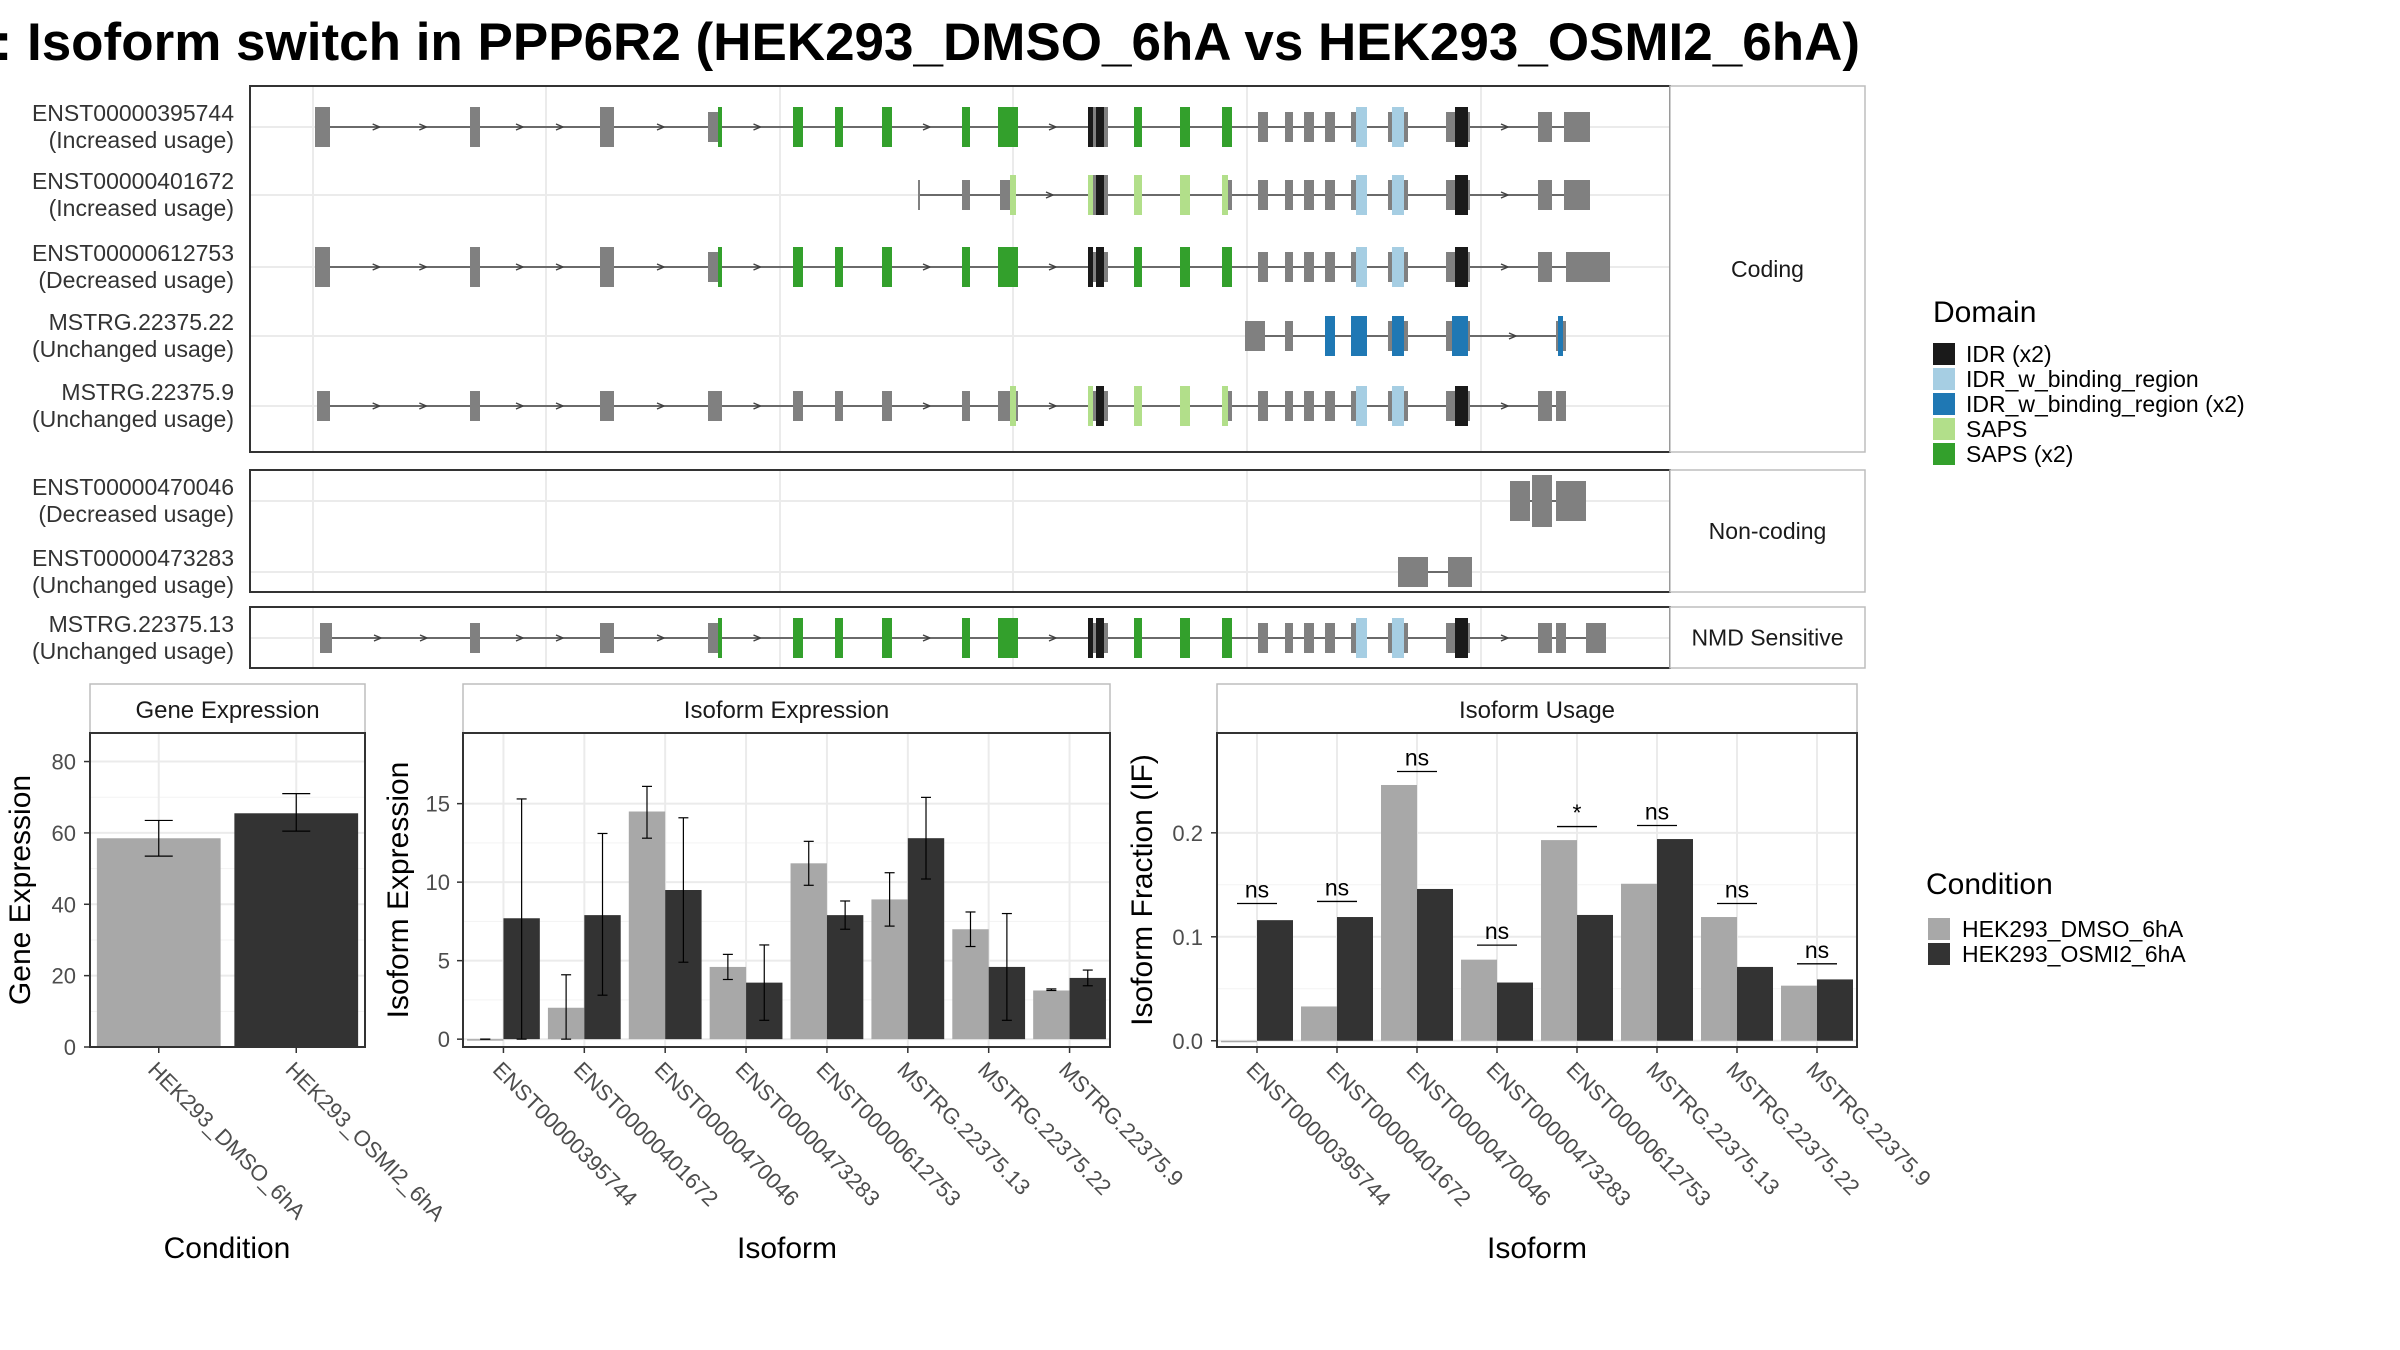 The width and height of the screenshot is (2400, 1350). I want to click on condition-legend-title: Condition, so click(1989, 884).